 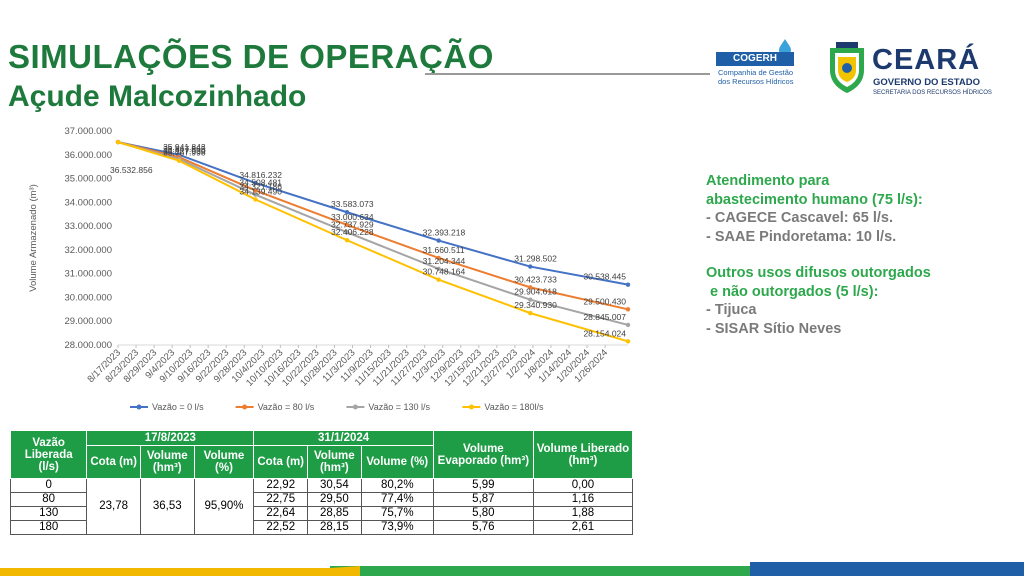 What do you see at coordinates (48, 454) in the screenshot?
I see `header-vazao: Vazão Liberada (l/s)` at bounding box center [48, 454].